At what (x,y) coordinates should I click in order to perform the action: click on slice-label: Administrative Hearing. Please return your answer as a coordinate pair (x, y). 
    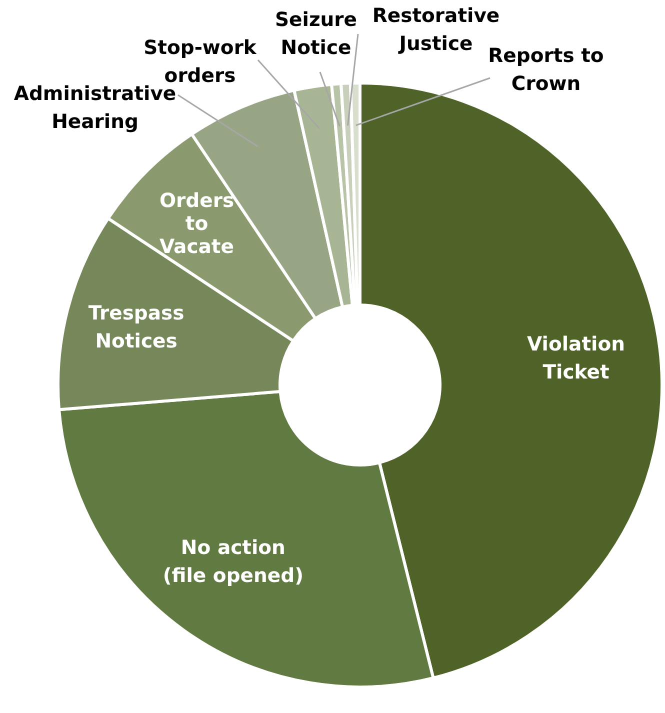
    Looking at the image, I should click on (95, 107).